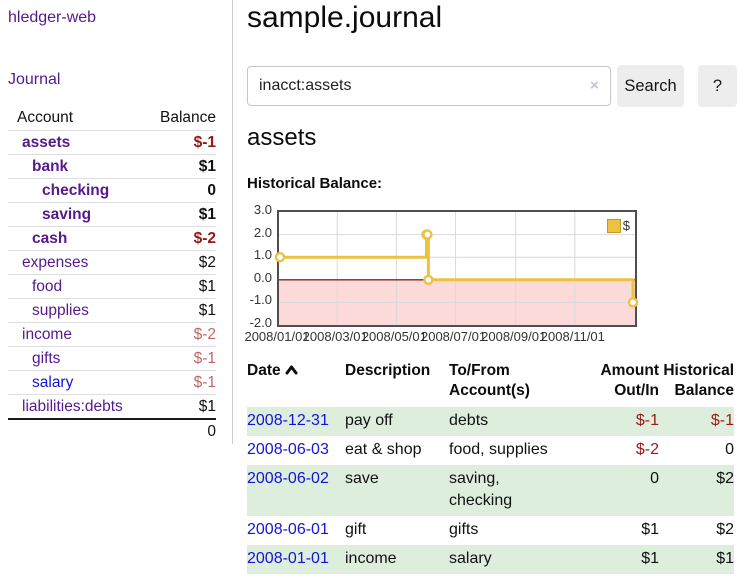 The width and height of the screenshot is (742, 582). I want to click on nav-journal-link: Journal, so click(34, 79).